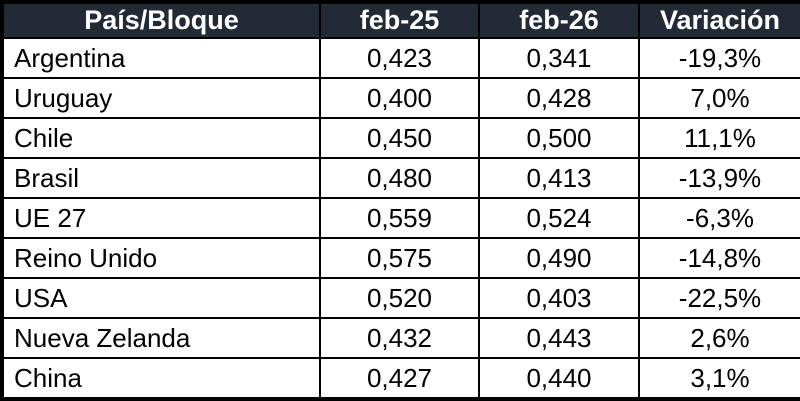 The image size is (800, 401). I want to click on table-row-argentina: Argentina 0,423 0,341 -19,3%, so click(400, 58).